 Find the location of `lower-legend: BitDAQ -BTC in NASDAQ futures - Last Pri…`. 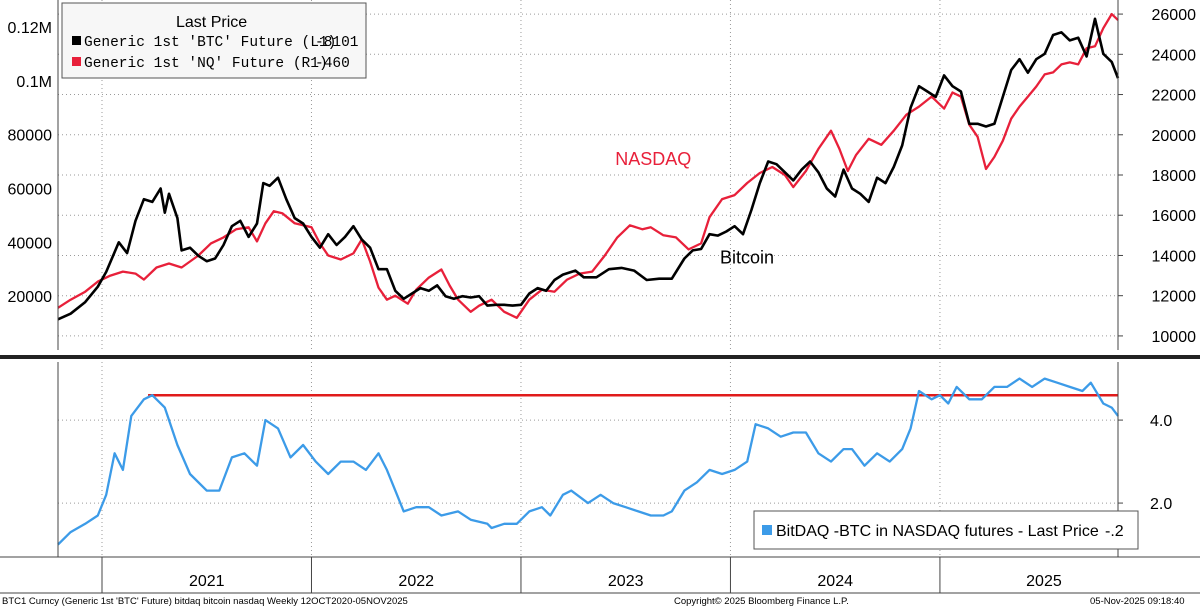

lower-legend: BitDAQ -BTC in NASDAQ futures - Last Pri… is located at coordinates (946, 530).